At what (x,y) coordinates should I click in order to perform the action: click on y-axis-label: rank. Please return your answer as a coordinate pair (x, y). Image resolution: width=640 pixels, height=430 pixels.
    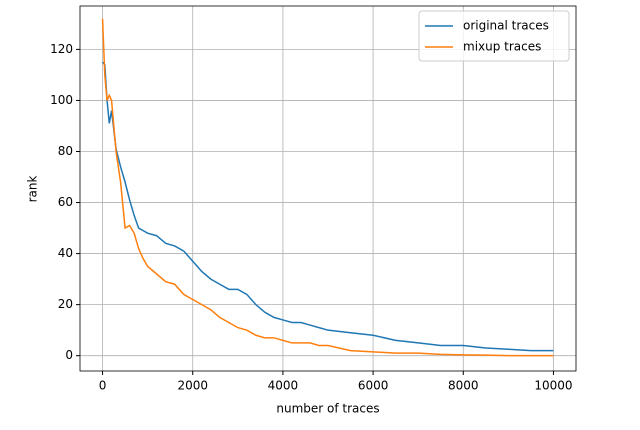
    Looking at the image, I should click on (33, 189).